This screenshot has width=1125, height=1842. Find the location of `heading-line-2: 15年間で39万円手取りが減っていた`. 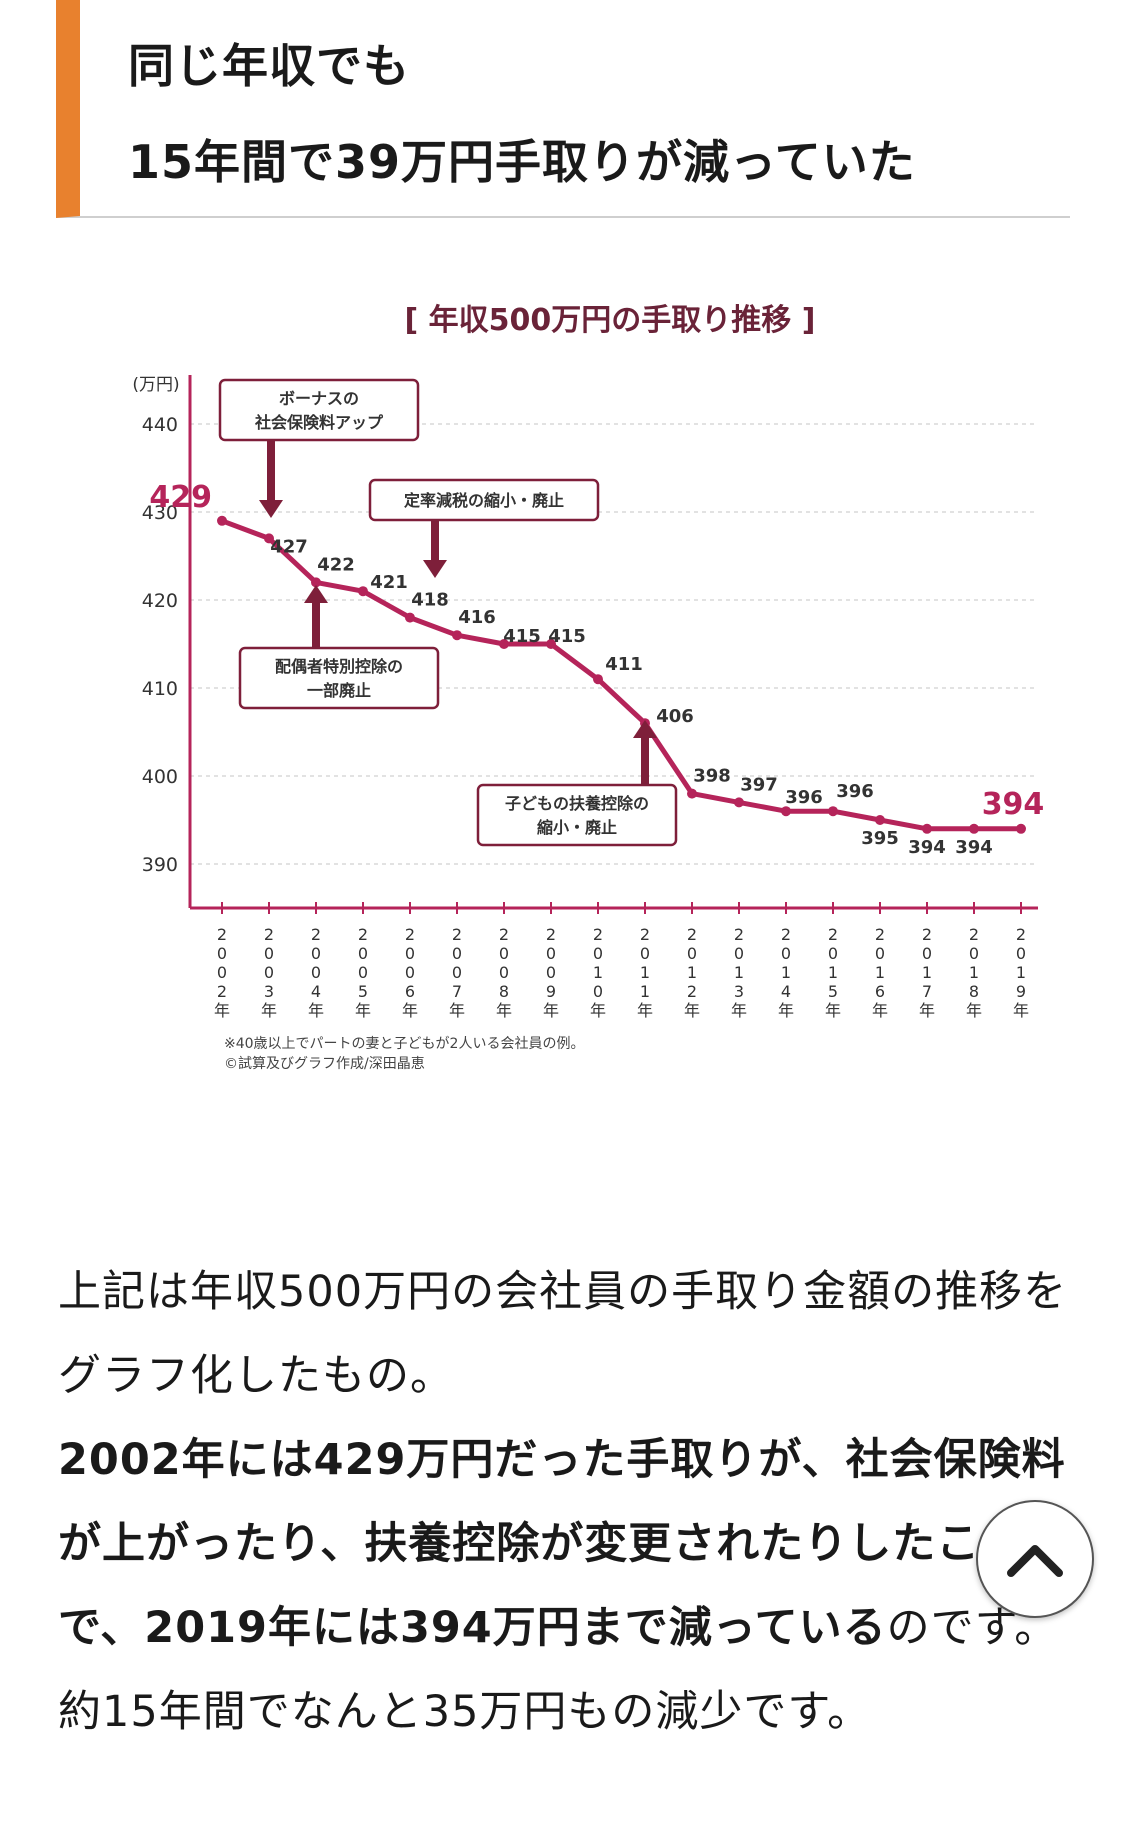

heading-line-2: 15年間で39万円手取りが減っていた is located at coordinates (522, 162).